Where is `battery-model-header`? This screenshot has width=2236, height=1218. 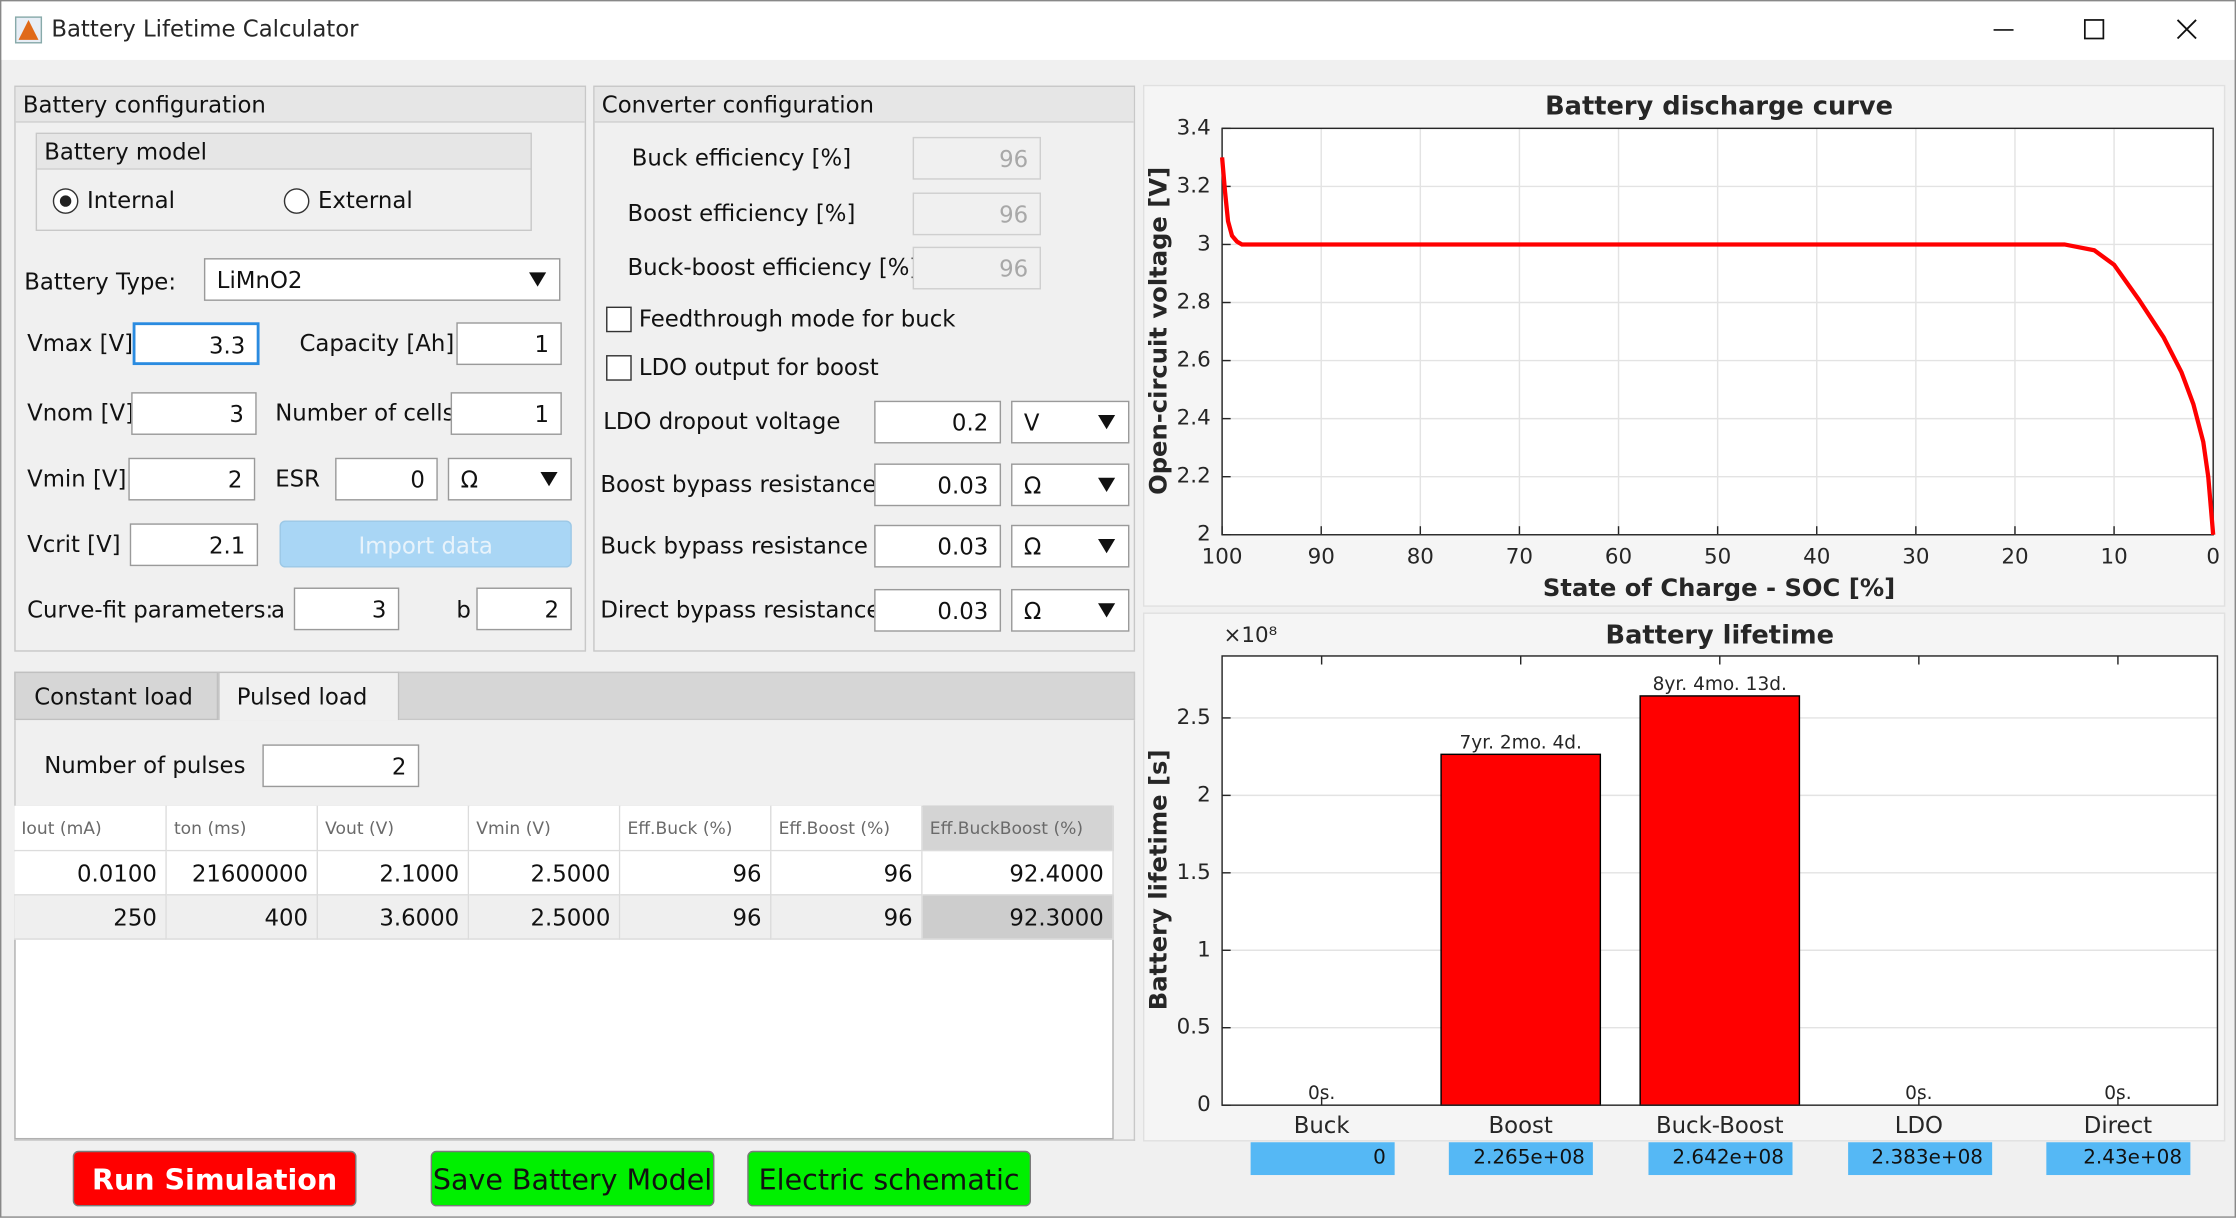
battery-model-header is located at coordinates (284, 152).